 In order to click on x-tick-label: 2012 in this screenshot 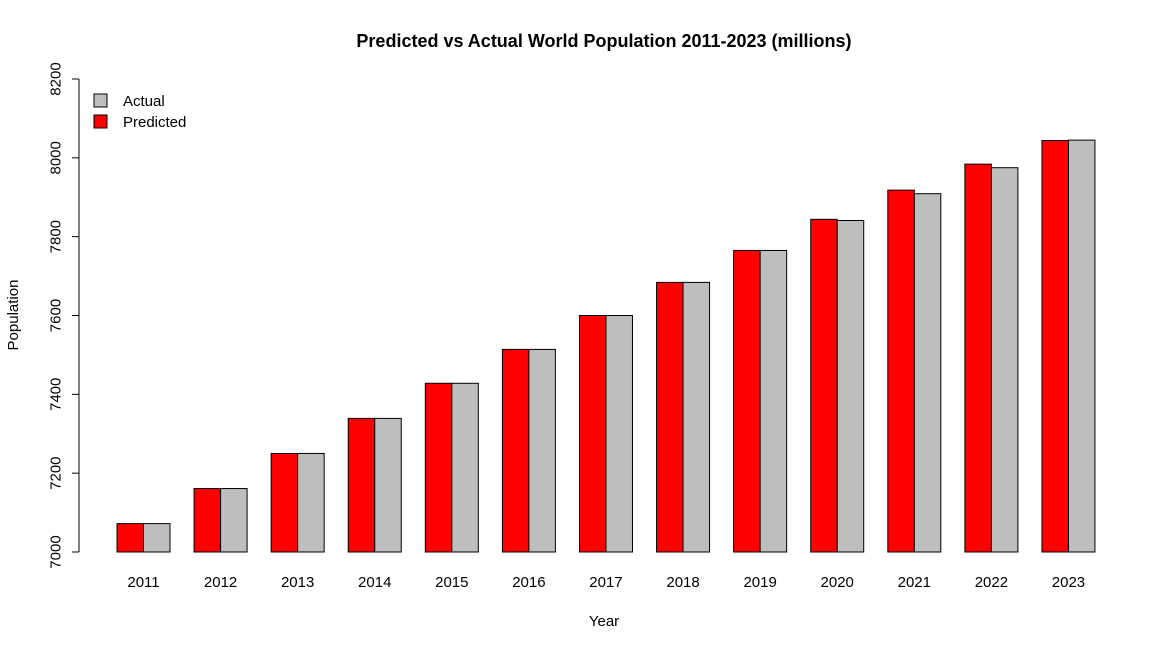, I will do `click(220, 582)`.